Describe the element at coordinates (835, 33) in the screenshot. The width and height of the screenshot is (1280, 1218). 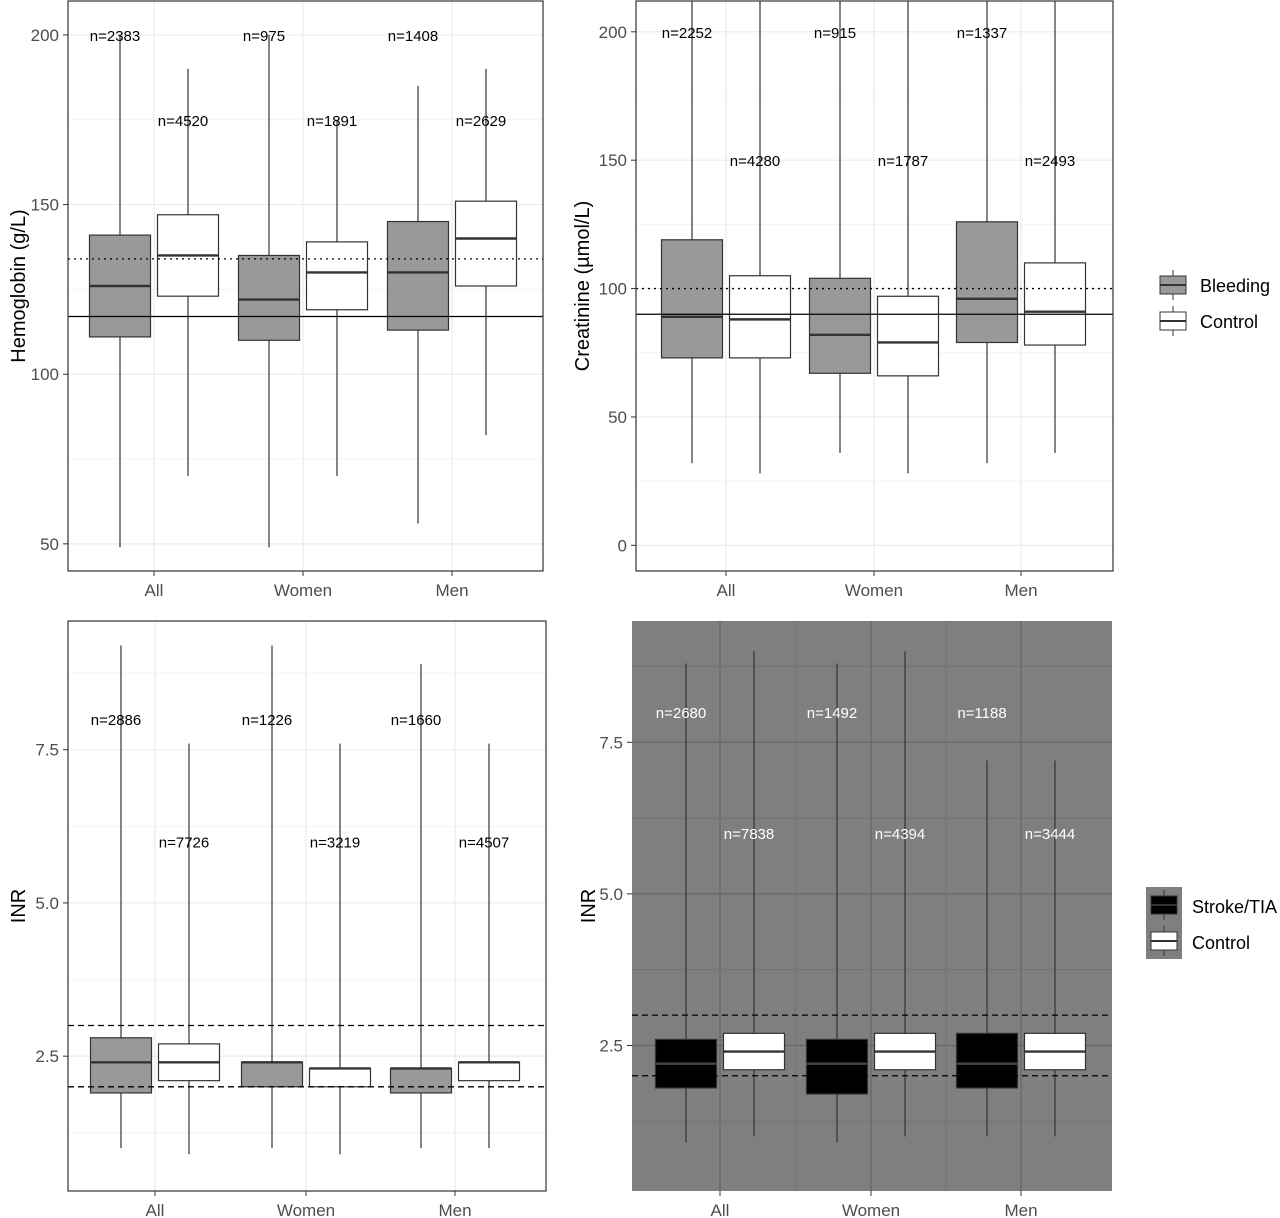
I see `n-label: n=915` at that location.